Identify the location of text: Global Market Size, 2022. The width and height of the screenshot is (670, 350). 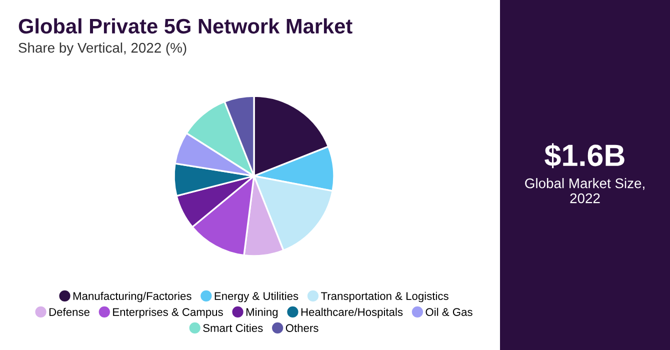
(584, 191).